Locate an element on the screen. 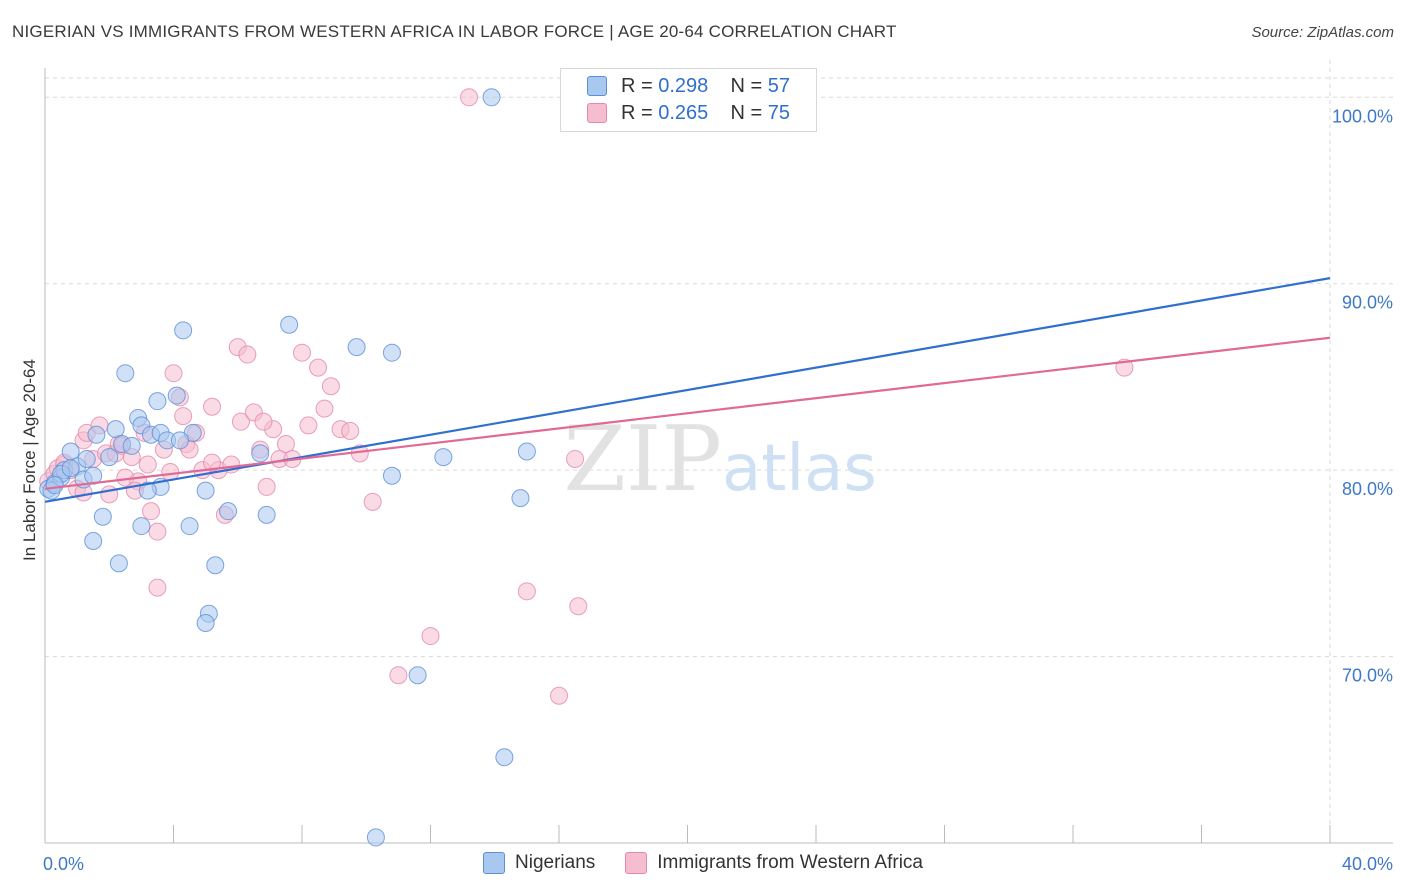 This screenshot has width=1406, height=892. r-value: 0.298 is located at coordinates (683, 85).